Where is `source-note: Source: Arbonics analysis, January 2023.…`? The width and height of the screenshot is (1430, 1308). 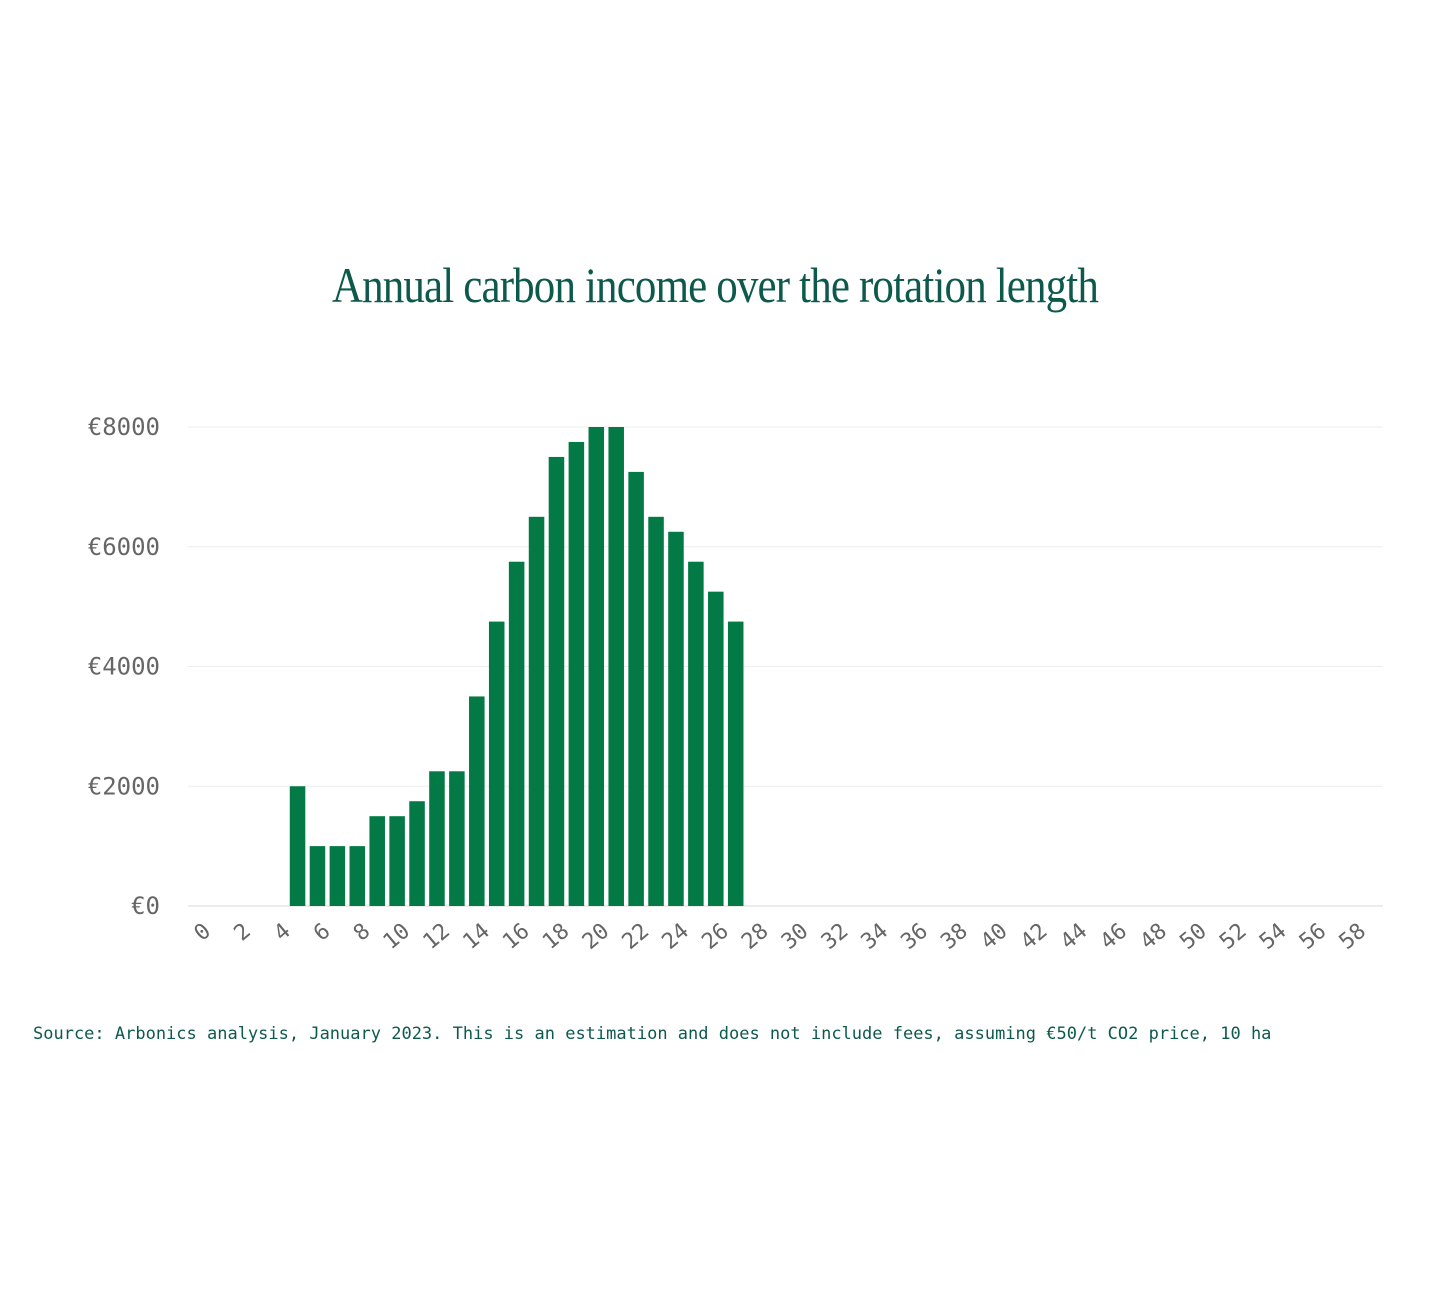 source-note: Source: Arbonics analysis, January 2023.… is located at coordinates (652, 1034).